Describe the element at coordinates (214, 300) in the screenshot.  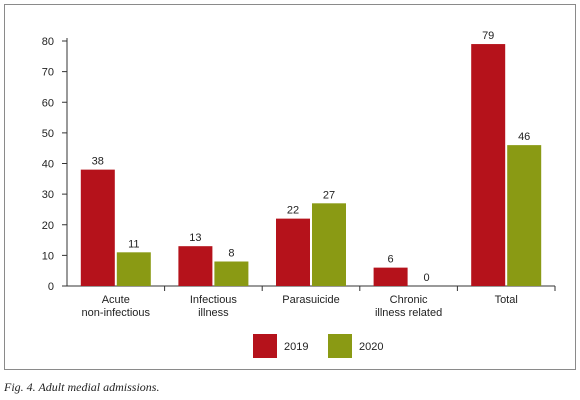
I see `x-category-label: Infectious` at that location.